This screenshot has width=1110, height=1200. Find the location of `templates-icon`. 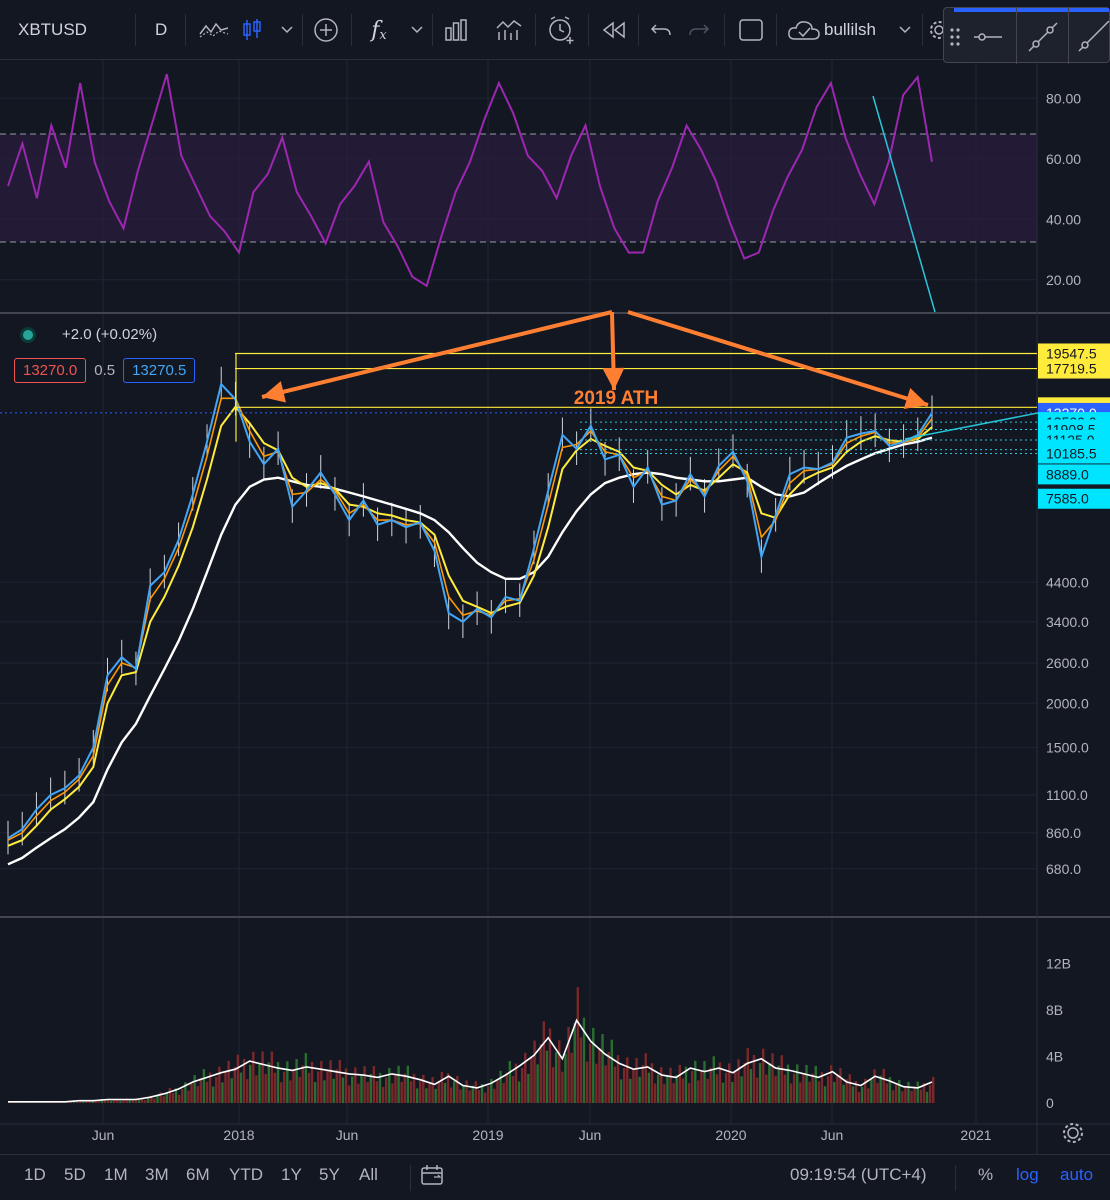

templates-icon is located at coordinates (509, 30).